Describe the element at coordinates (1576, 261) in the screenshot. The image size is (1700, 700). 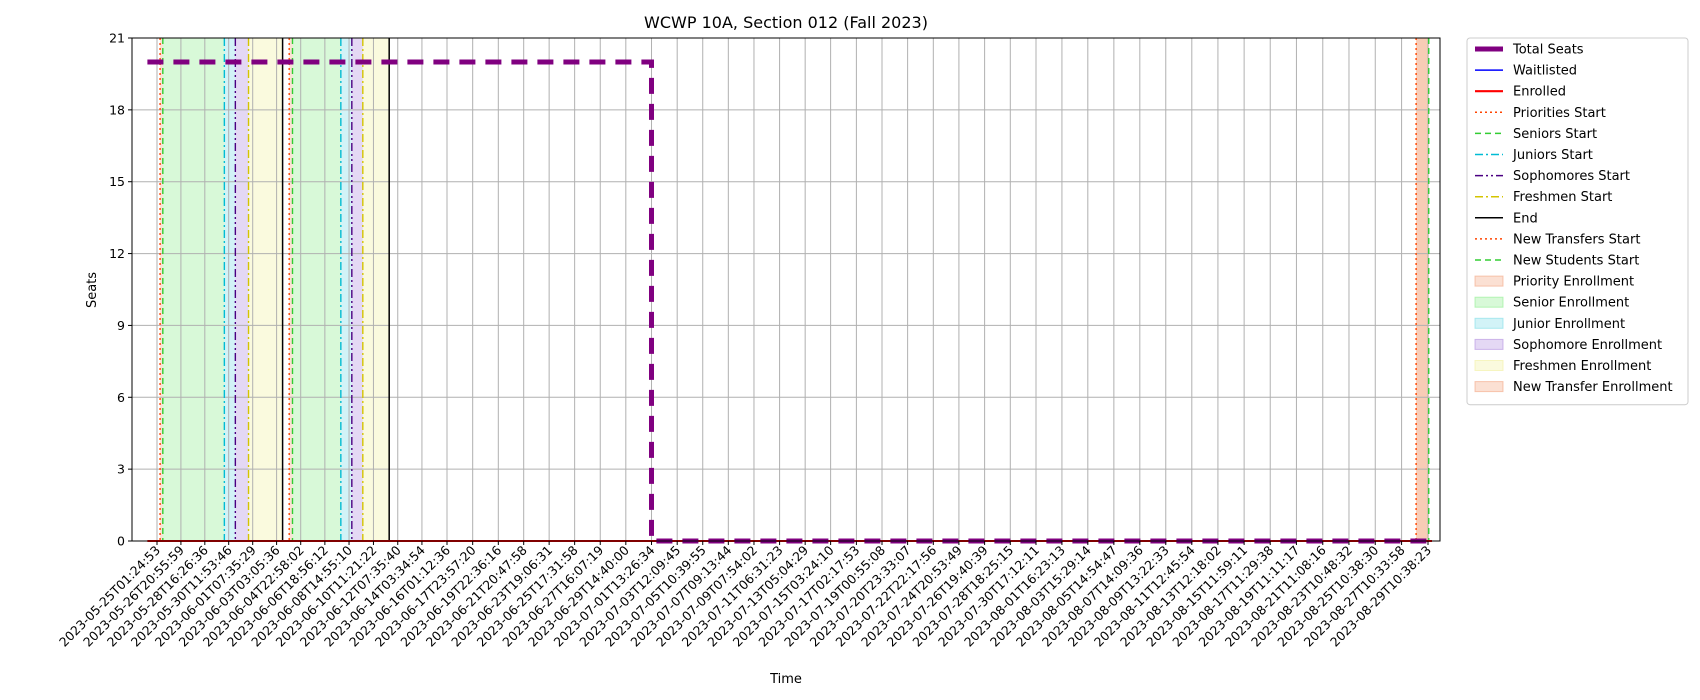
I see `legend-label: New Students Start` at that location.